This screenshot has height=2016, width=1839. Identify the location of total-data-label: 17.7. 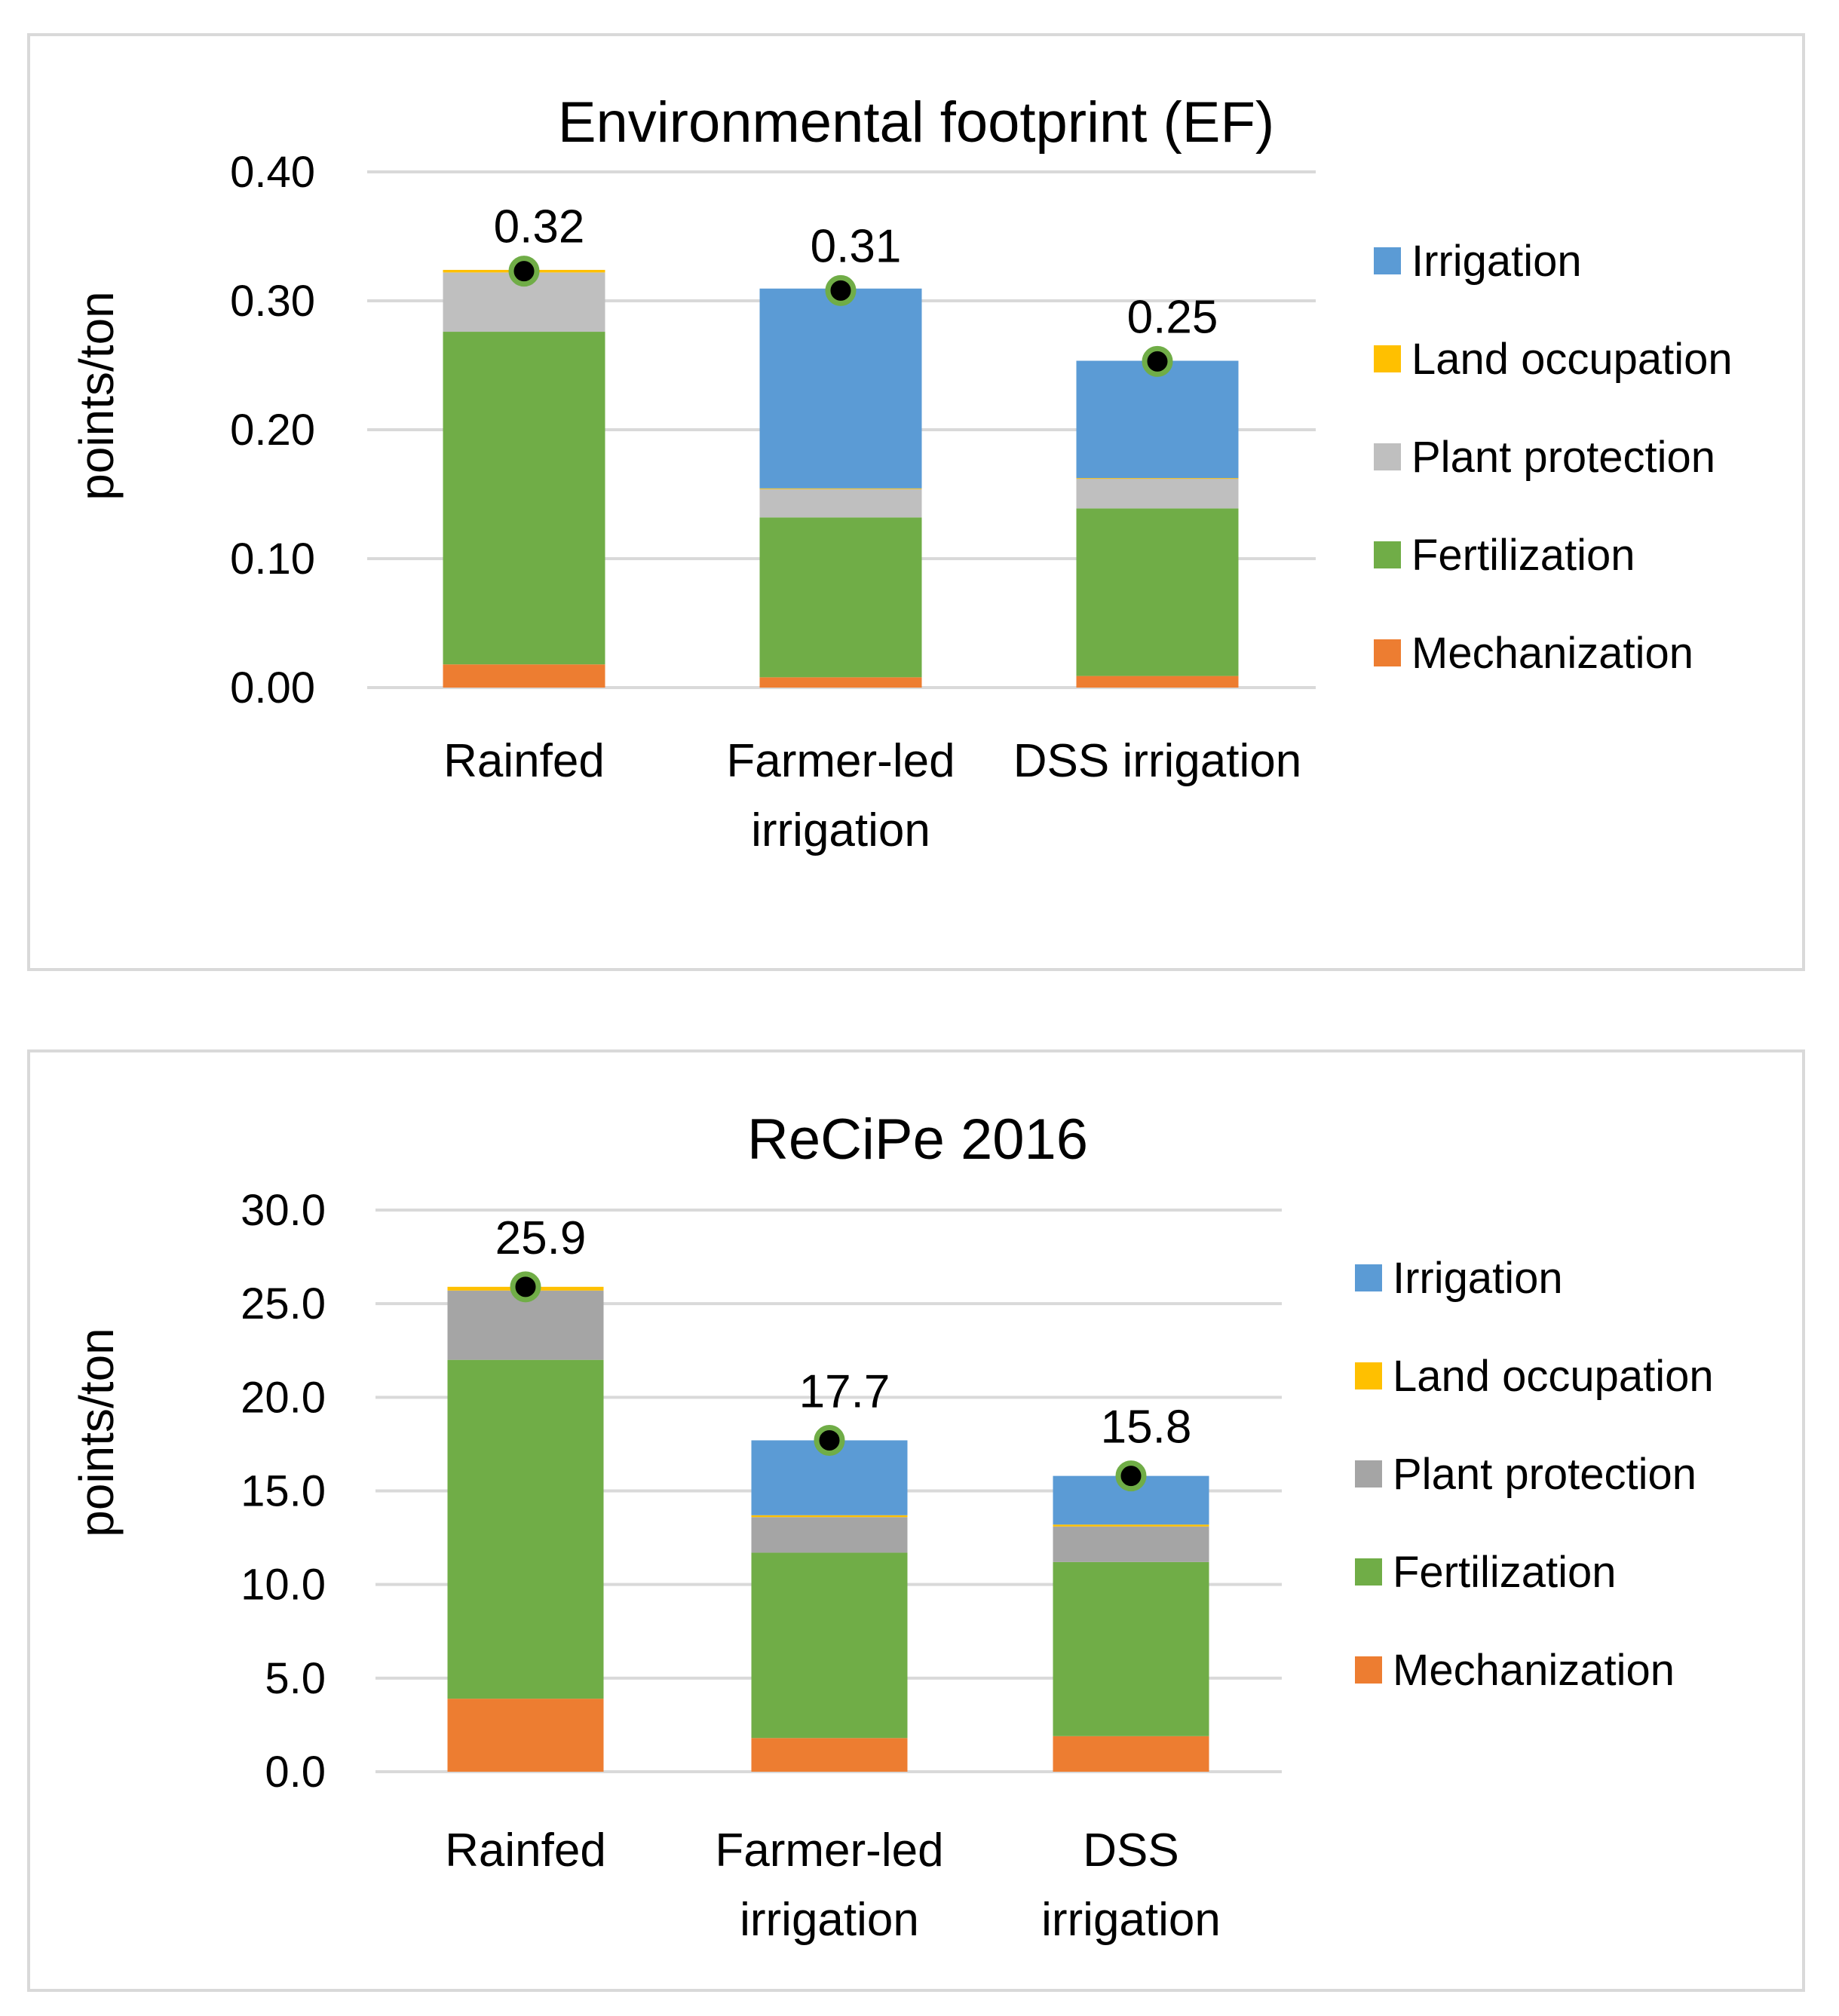
(844, 1391).